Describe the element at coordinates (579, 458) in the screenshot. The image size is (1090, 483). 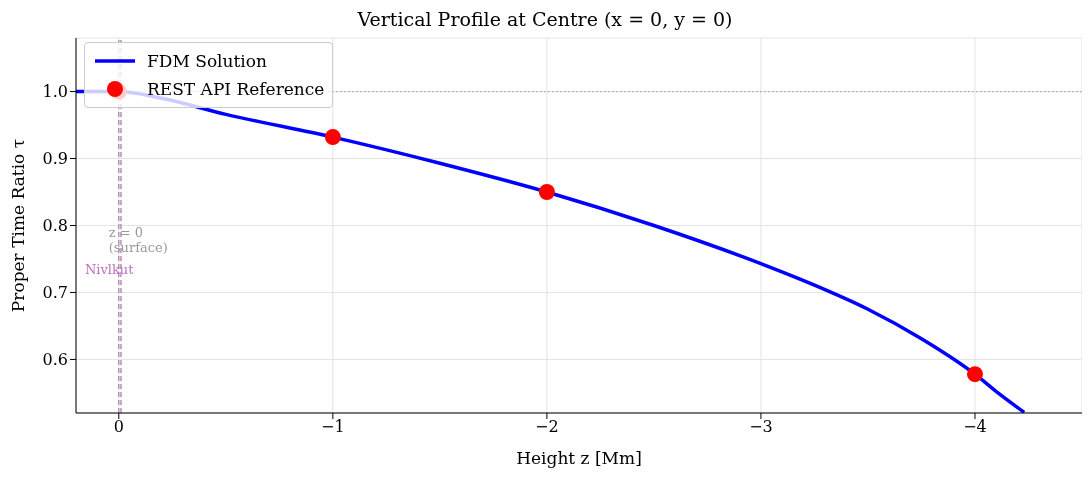
I see `x-axis-title: Height z [Mm]` at that location.